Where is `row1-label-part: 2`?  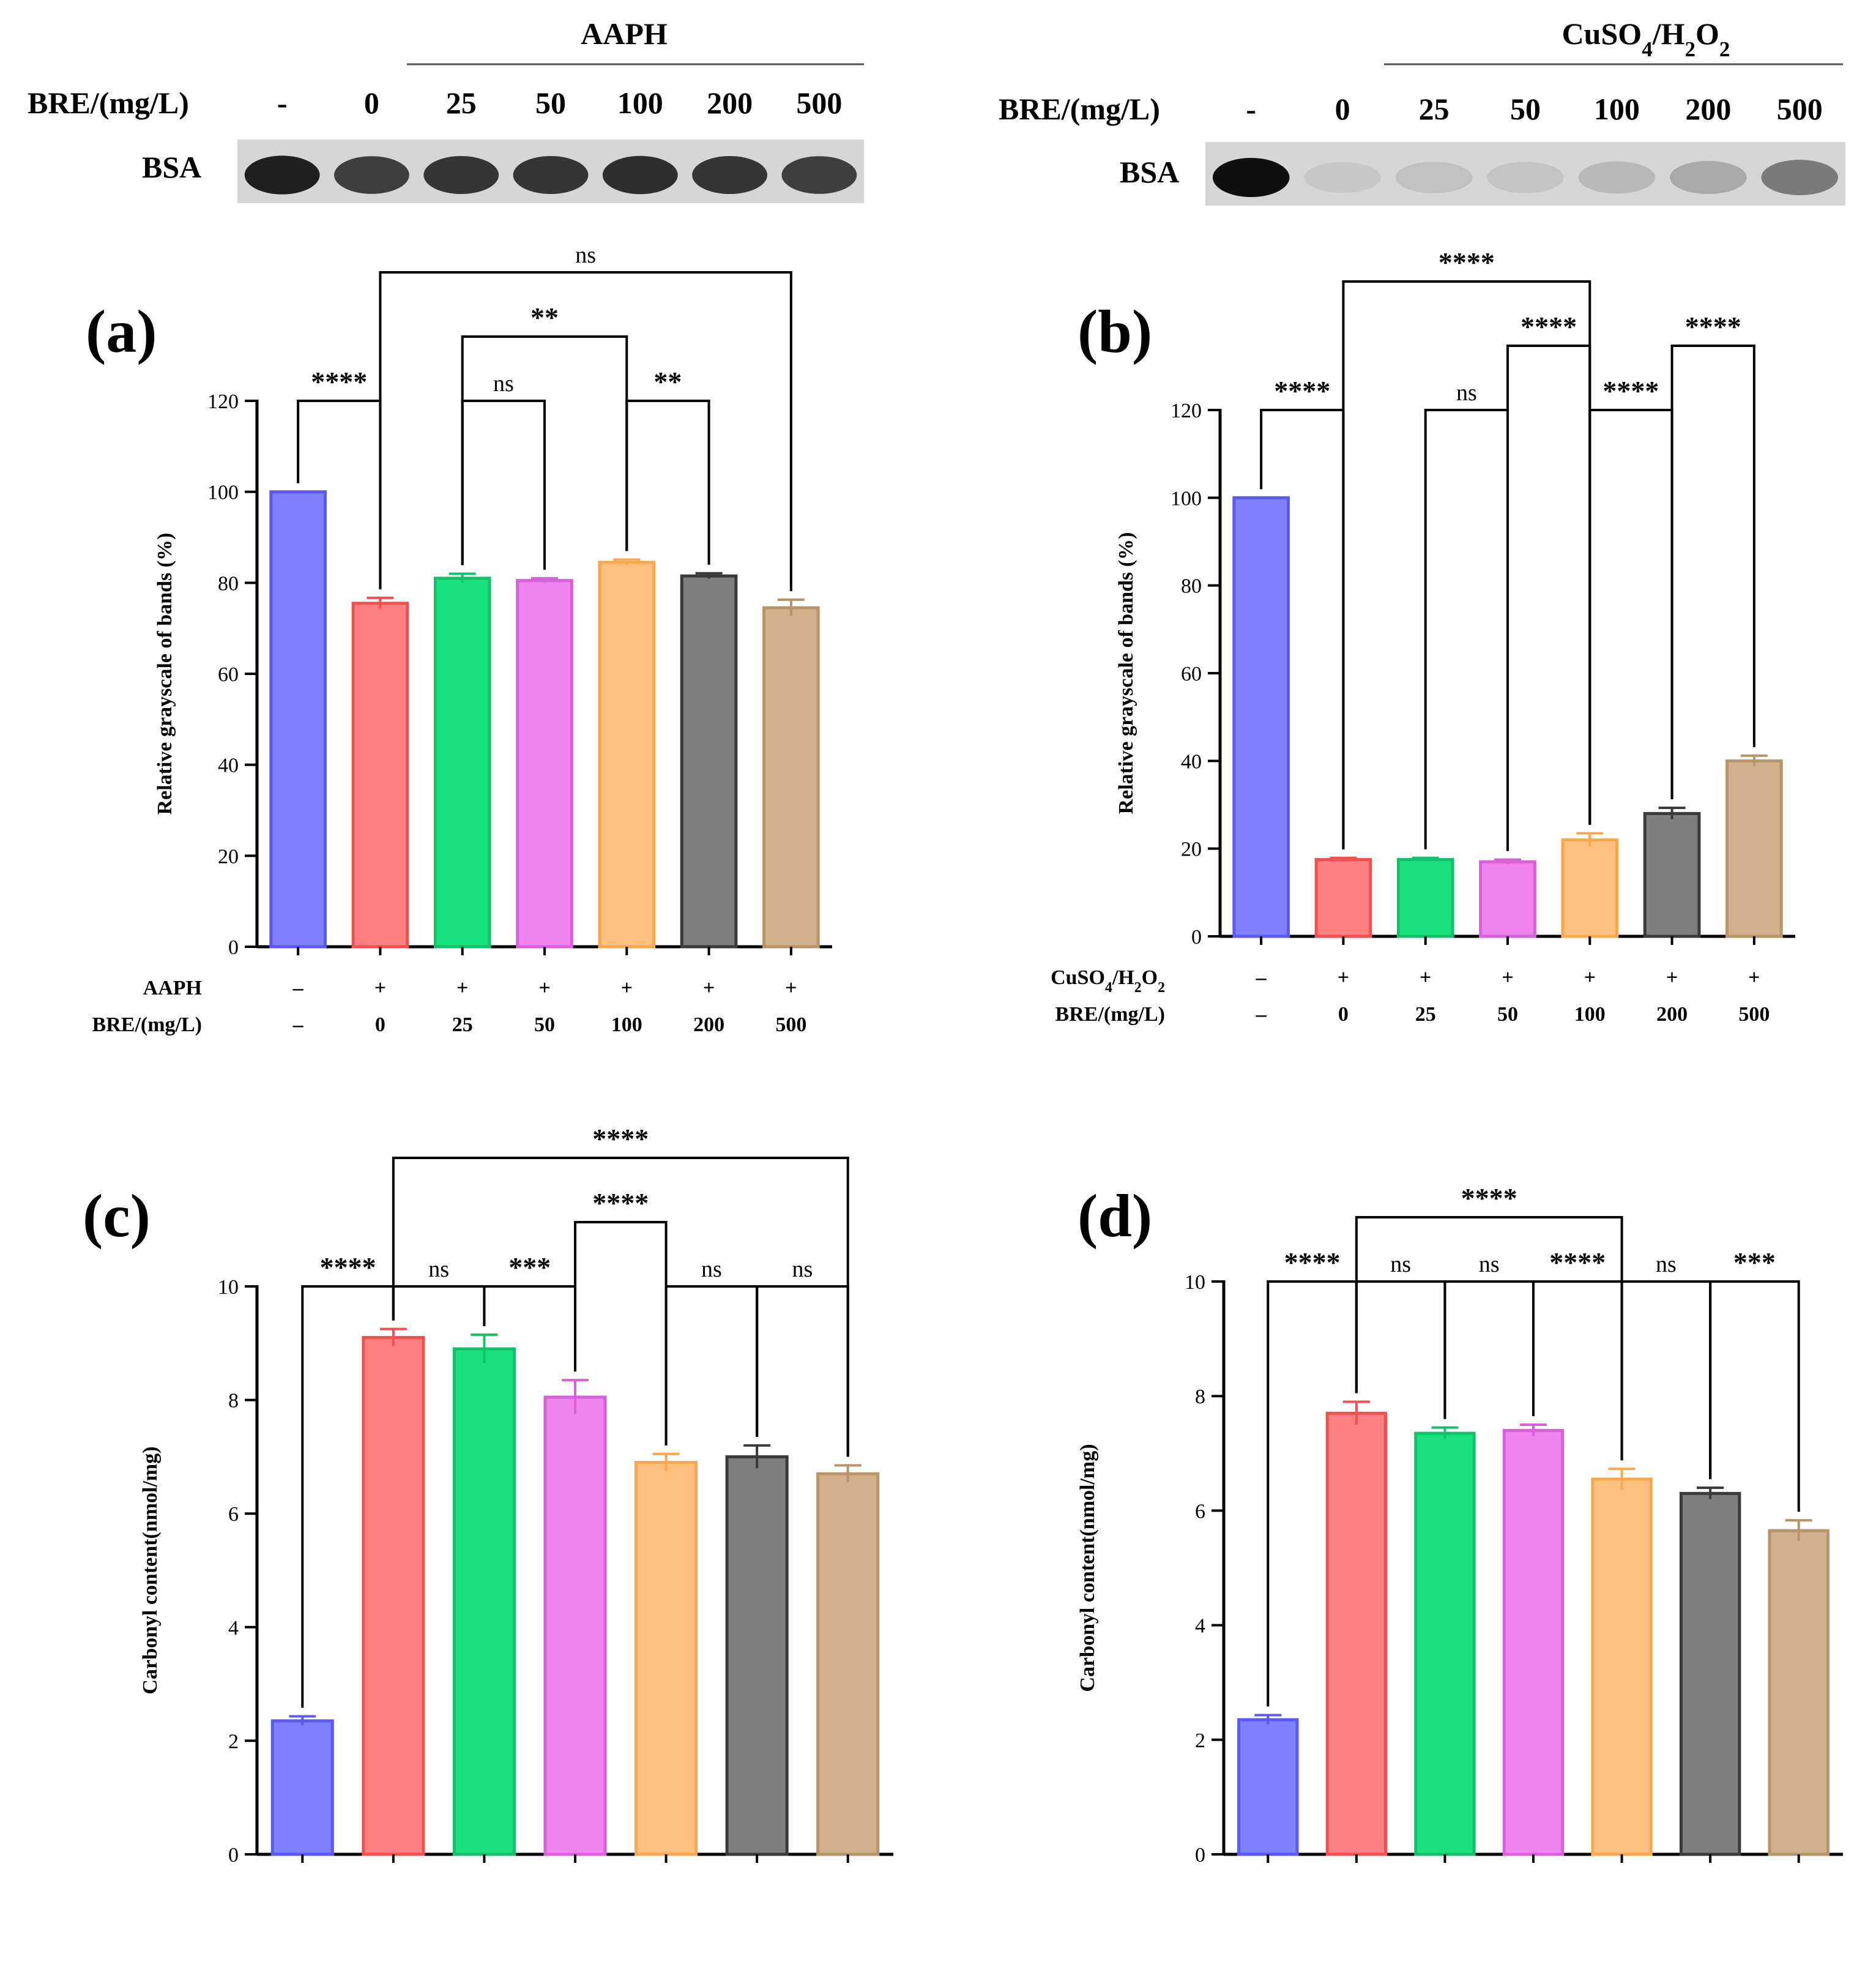
row1-label-part: 2 is located at coordinates (1138, 988).